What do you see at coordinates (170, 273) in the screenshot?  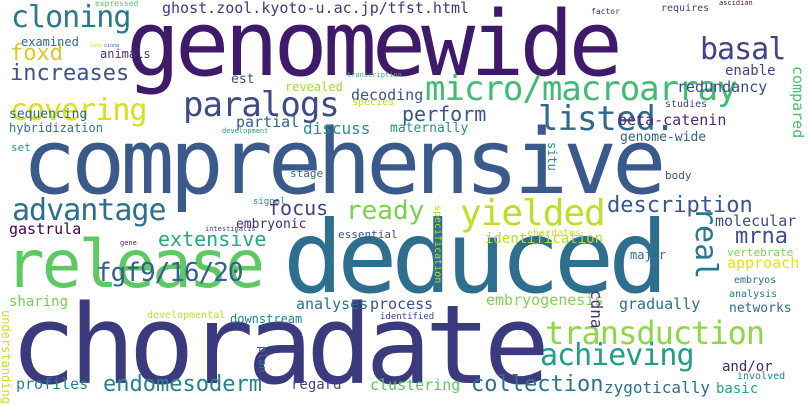 I see `word-fgf9-16-20: fgf9/16/20` at bounding box center [170, 273].